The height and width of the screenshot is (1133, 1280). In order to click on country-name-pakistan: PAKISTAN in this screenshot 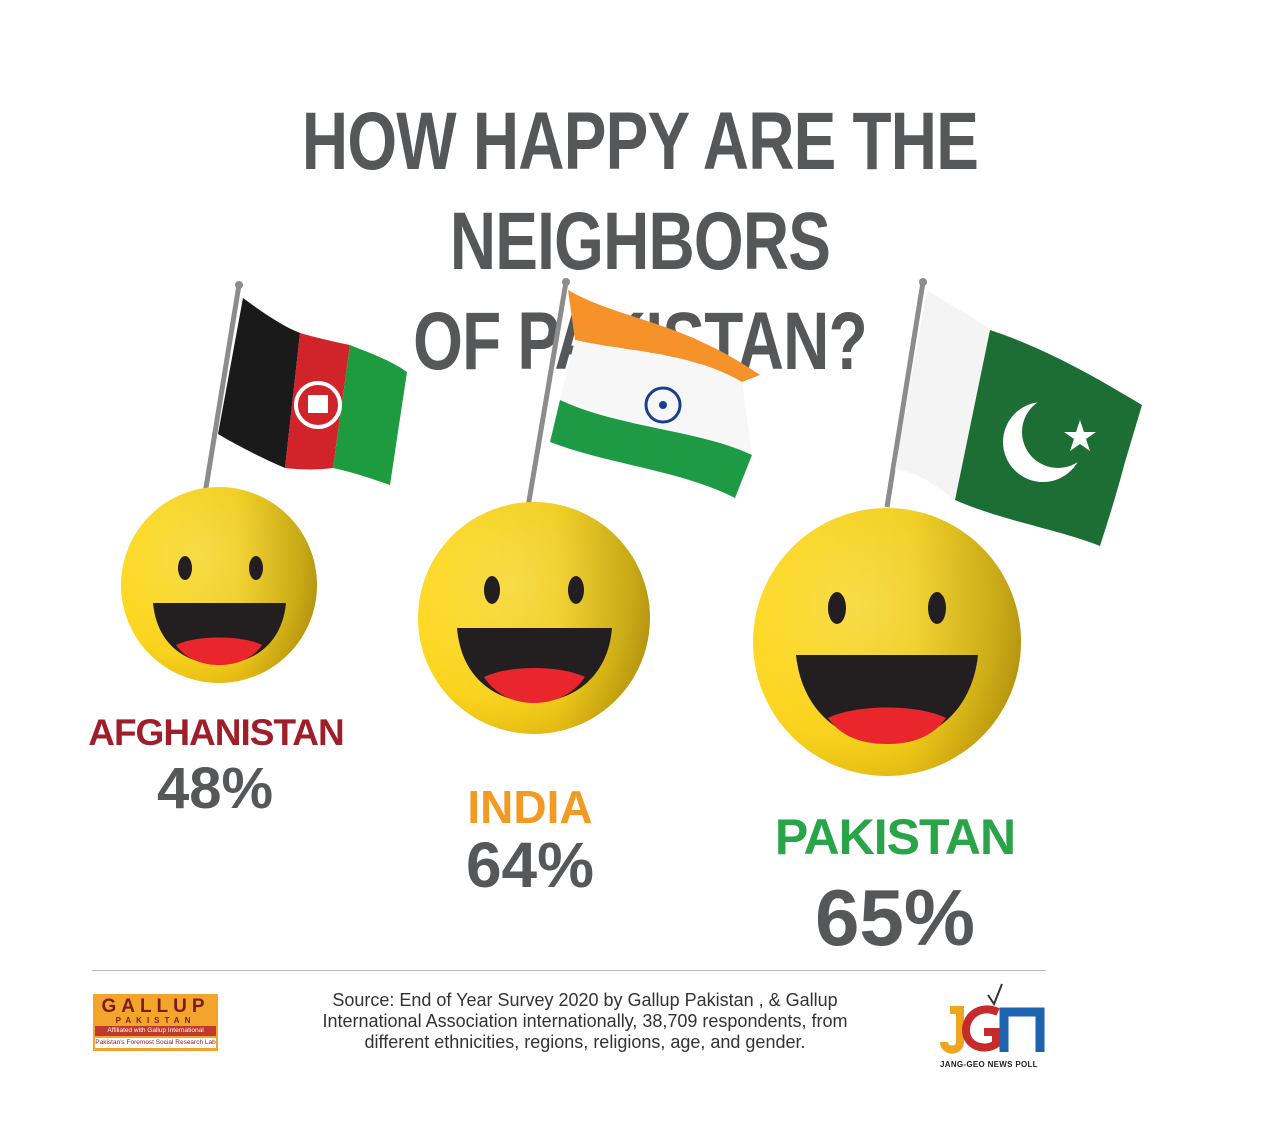, I will do `click(895, 837)`.